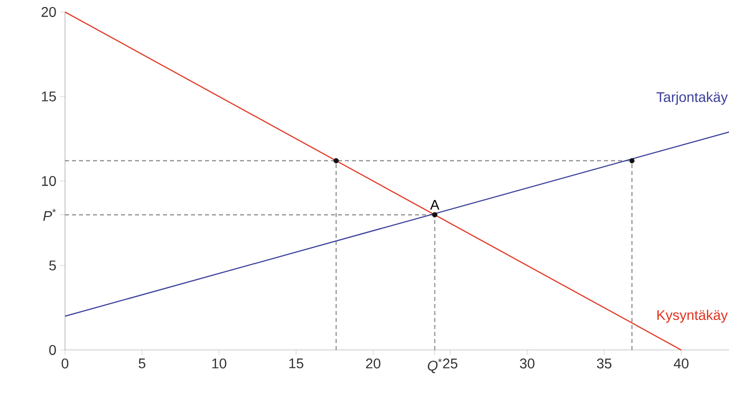  I want to click on y-tick-label: 10, so click(49, 181).